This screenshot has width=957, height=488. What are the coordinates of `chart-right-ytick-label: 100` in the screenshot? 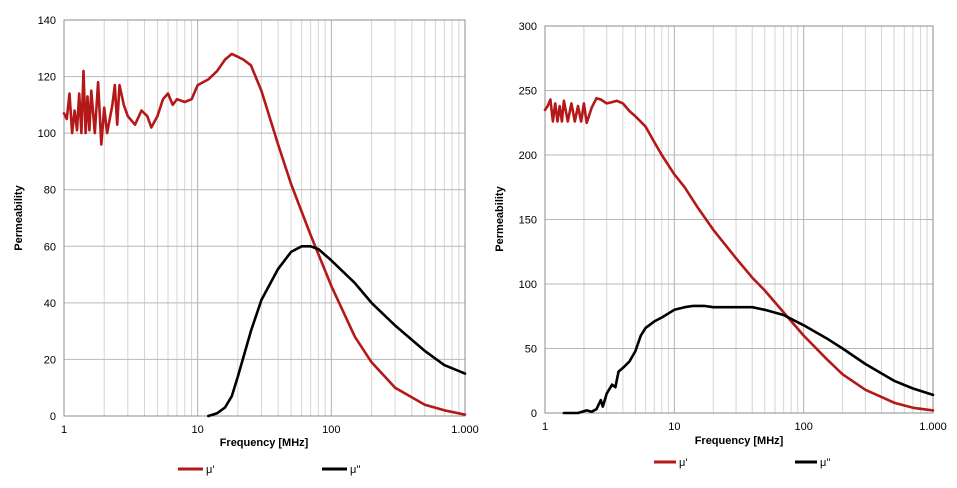 It's located at (528, 285).